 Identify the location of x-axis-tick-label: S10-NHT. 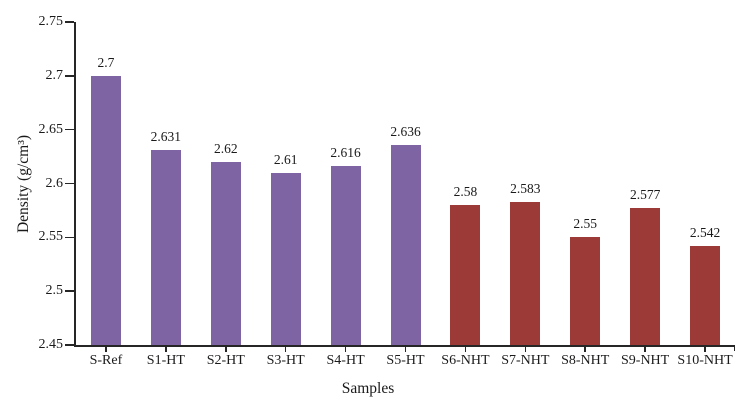
(705, 360).